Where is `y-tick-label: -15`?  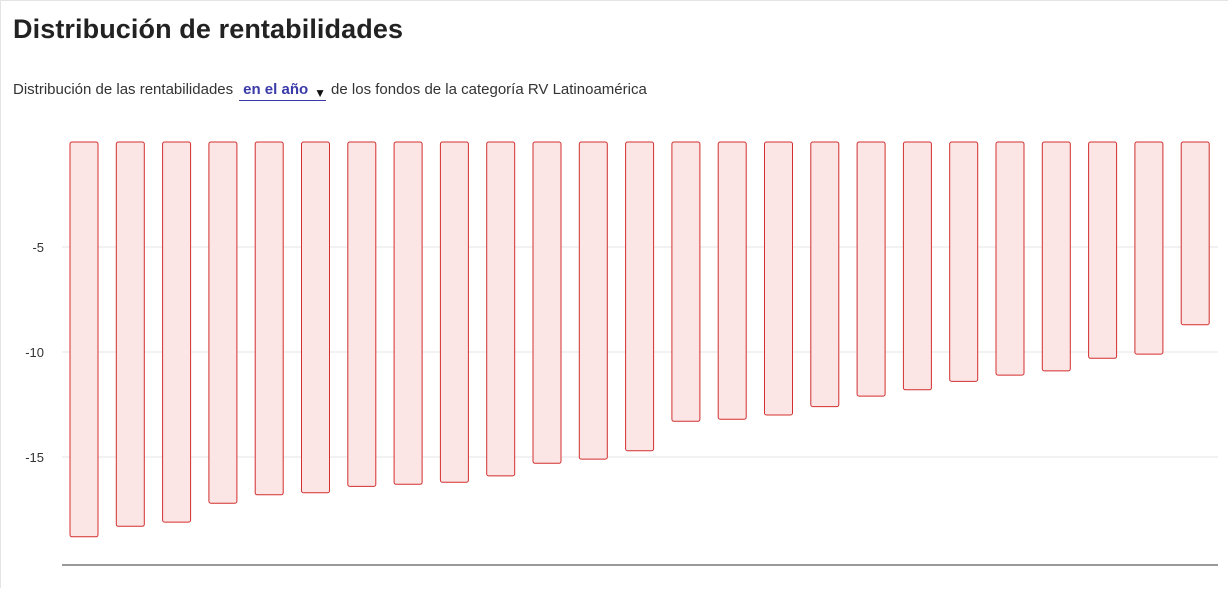 y-tick-label: -15 is located at coordinates (34, 457).